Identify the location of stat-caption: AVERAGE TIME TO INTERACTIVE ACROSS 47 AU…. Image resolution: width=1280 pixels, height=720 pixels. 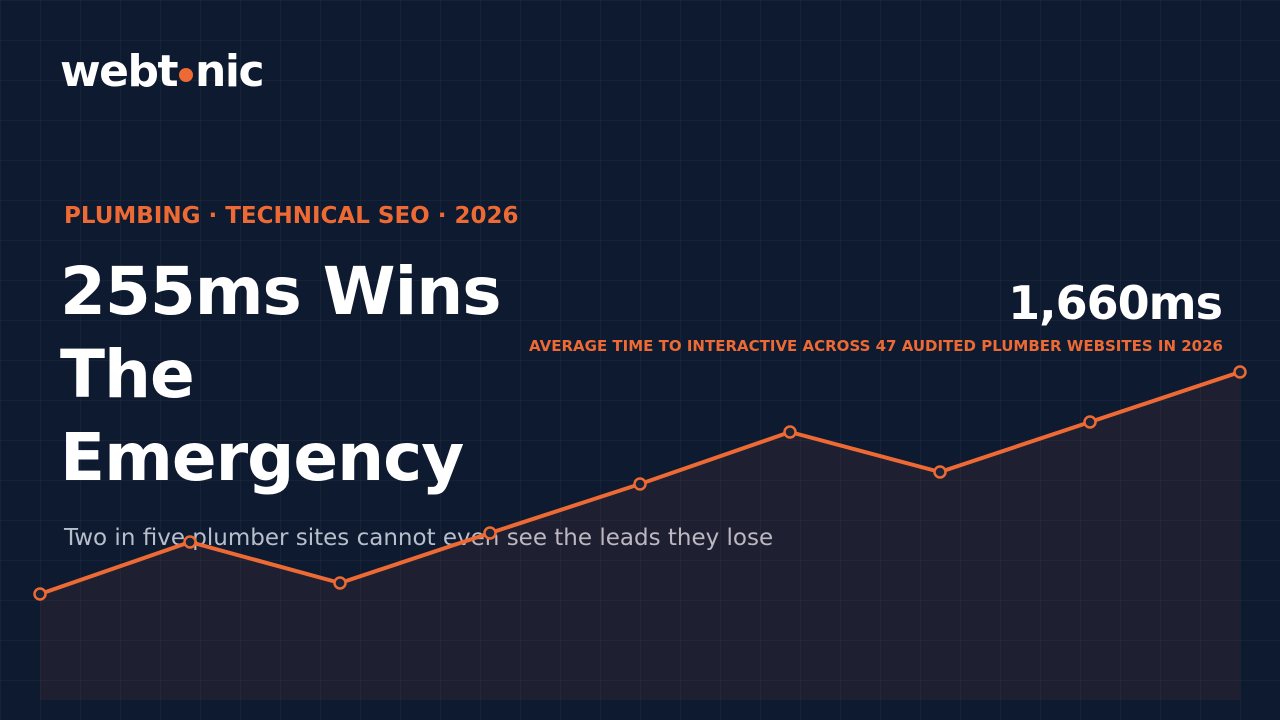
(876, 346).